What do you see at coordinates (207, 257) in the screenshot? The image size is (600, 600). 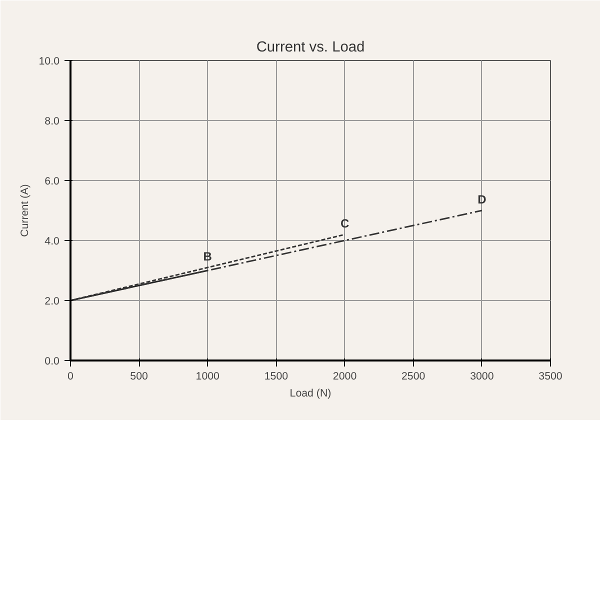 I see `annotation: B` at bounding box center [207, 257].